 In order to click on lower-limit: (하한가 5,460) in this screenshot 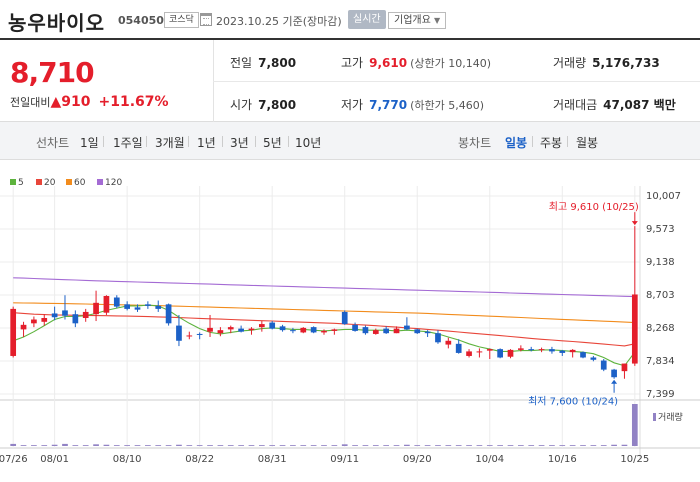, I will do `click(447, 105)`.